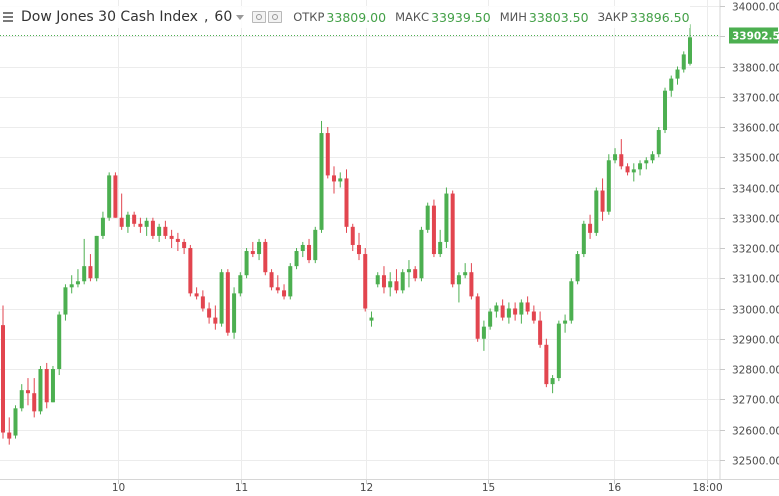 This screenshot has height=496, width=779. I want to click on settings-icon, so click(275, 17).